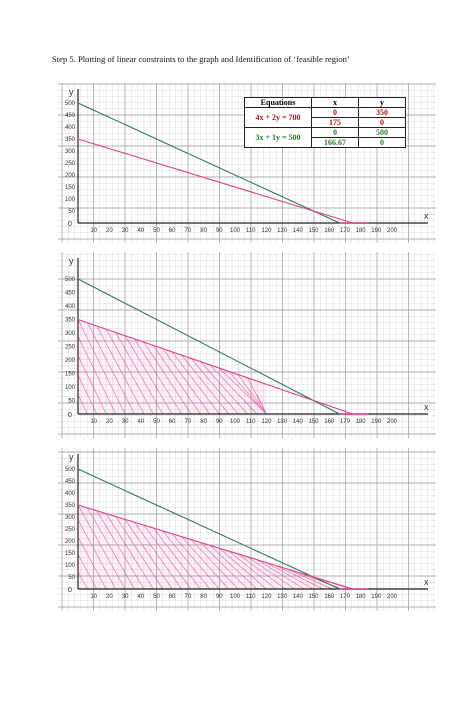 This screenshot has height=724, width=474. Describe the element at coordinates (345, 597) in the screenshot. I see `x-tick-label: 170` at that location.